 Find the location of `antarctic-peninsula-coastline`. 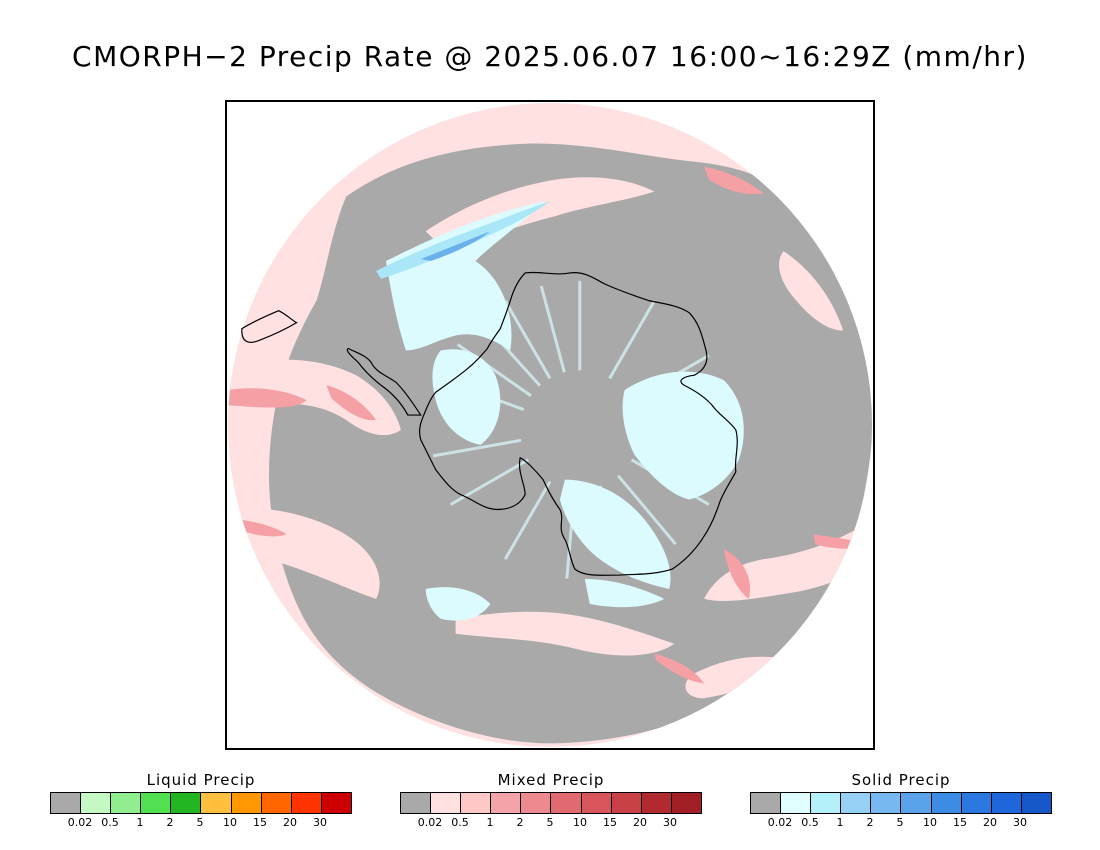

antarctic-peninsula-coastline is located at coordinates (384, 381).